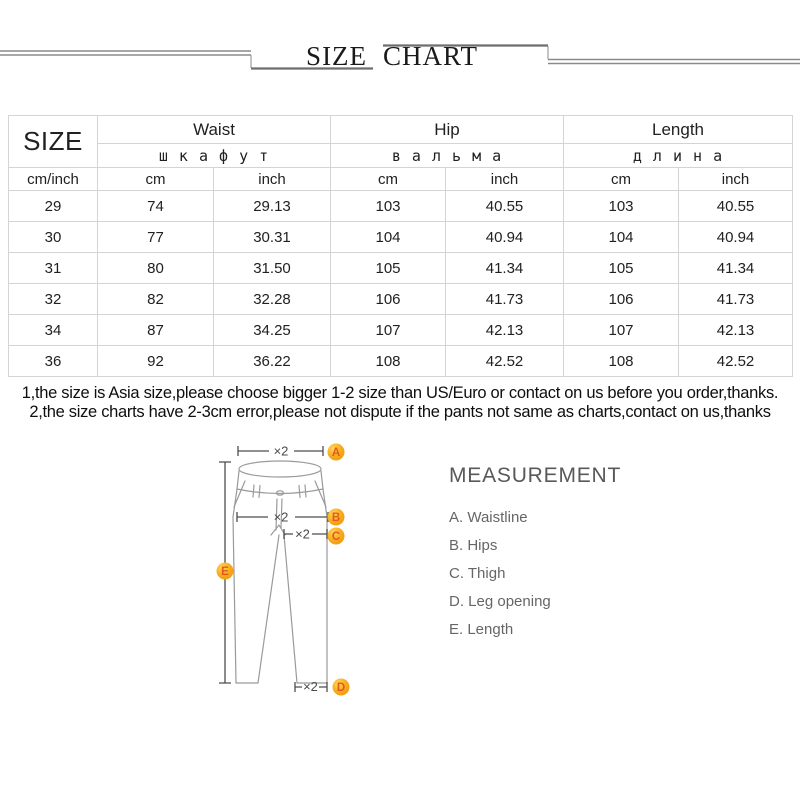  What do you see at coordinates (447, 129) in the screenshot?
I see `hip-header: Hip` at bounding box center [447, 129].